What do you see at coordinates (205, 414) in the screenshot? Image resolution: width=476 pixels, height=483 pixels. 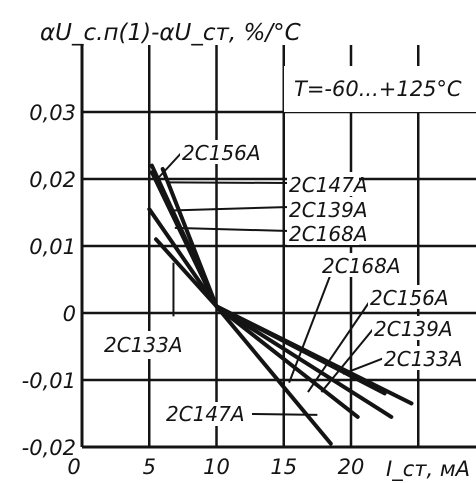 I see `annotation-2c147a-bottom: 2С147А` at bounding box center [205, 414].